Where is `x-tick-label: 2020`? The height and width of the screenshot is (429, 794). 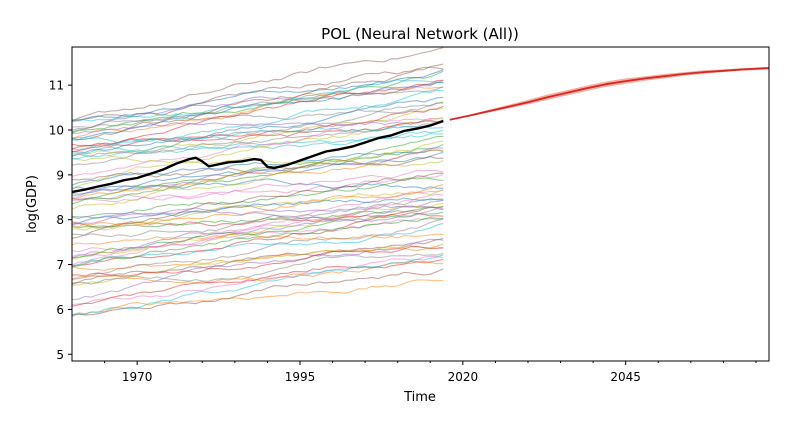 x-tick-label: 2020 is located at coordinates (463, 377).